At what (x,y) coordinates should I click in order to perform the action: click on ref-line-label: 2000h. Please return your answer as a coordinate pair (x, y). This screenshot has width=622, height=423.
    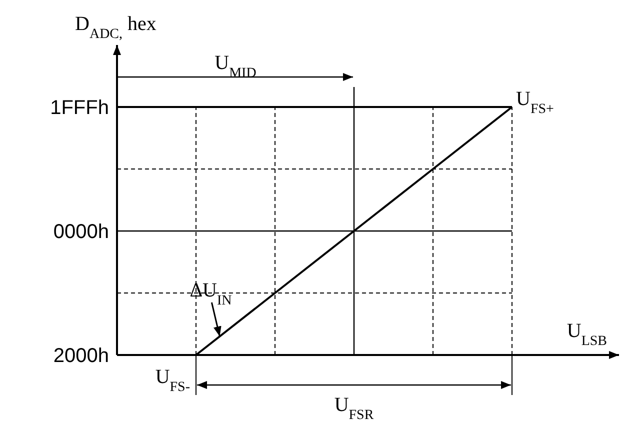
    Looking at the image, I should click on (81, 356).